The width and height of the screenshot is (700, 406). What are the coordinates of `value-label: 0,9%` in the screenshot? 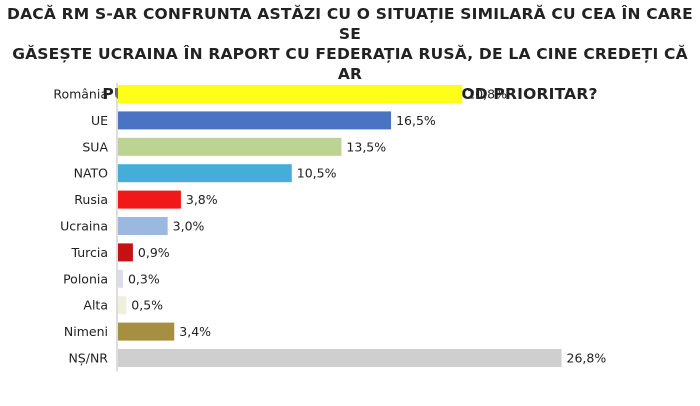 It's located at (154, 252).